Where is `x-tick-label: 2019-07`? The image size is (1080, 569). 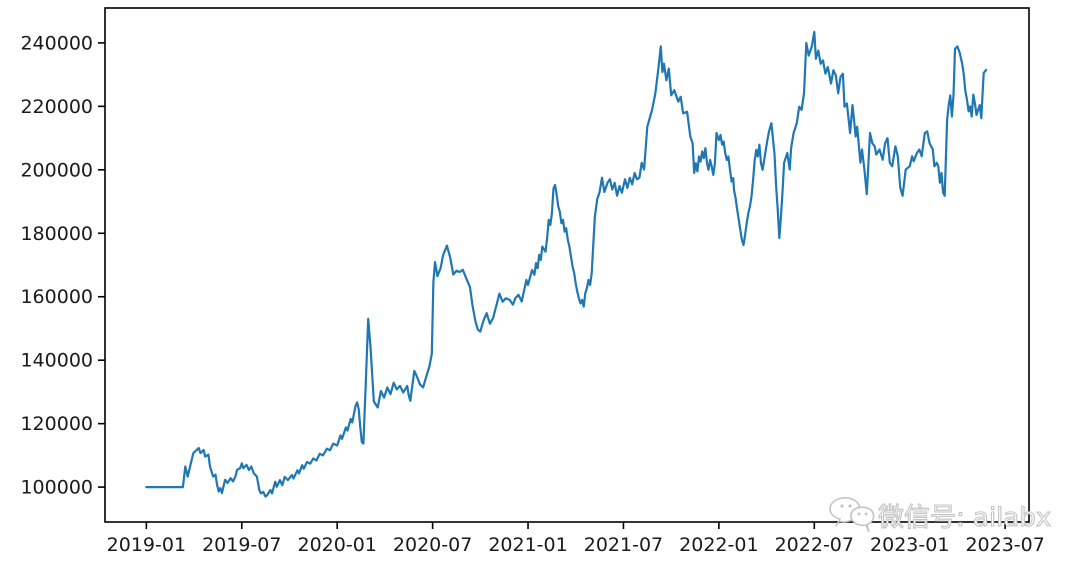
x-tick-label: 2019-07 is located at coordinates (241, 545).